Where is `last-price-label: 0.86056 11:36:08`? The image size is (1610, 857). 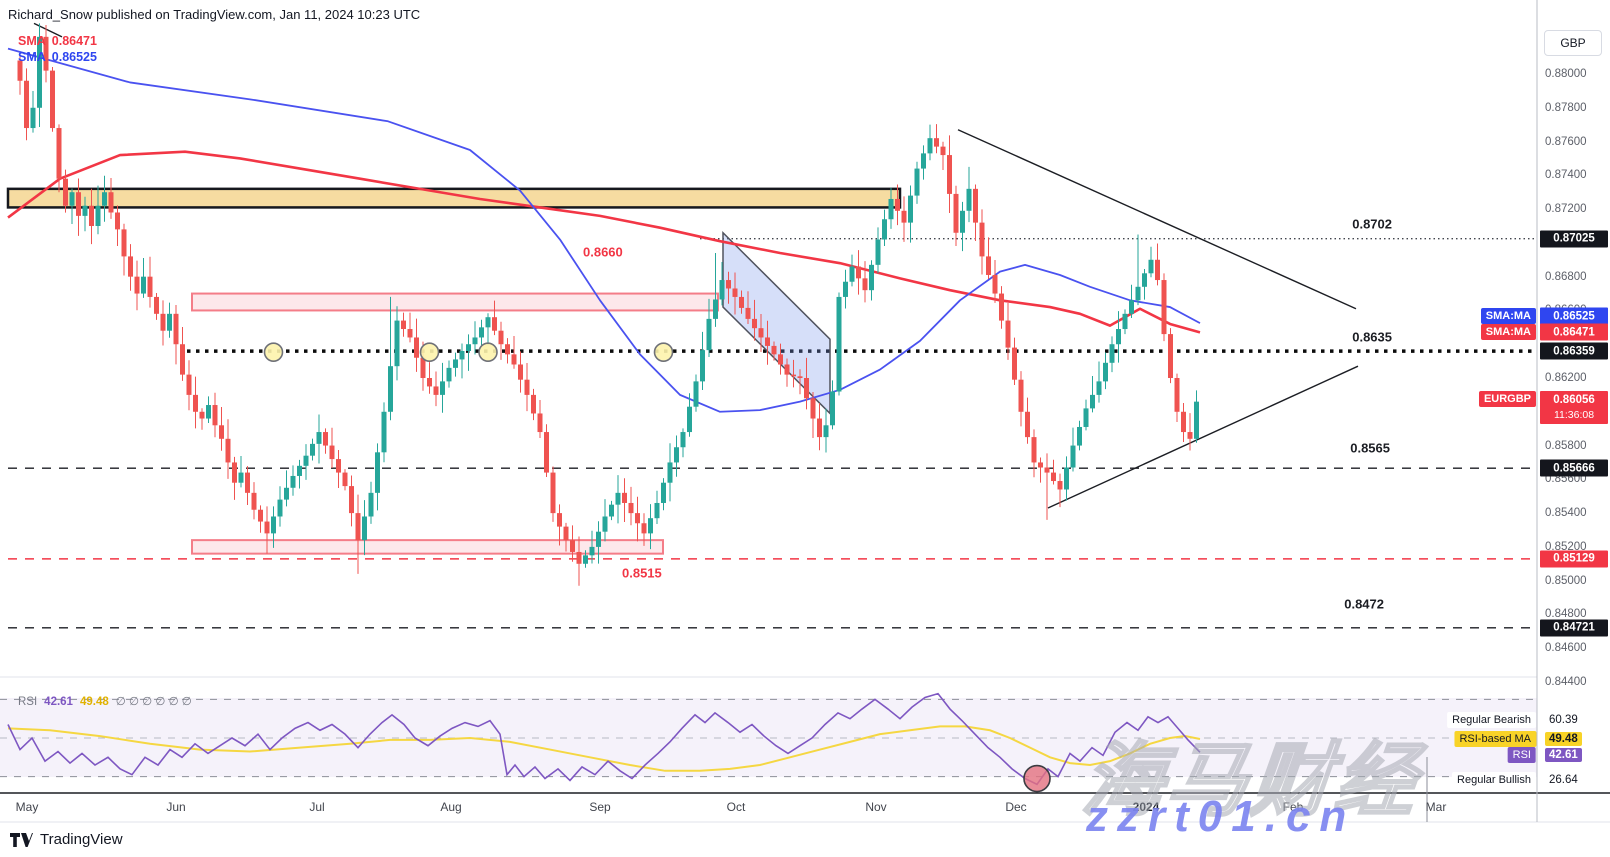
last-price-label: 0.86056 11:36:08 is located at coordinates (1574, 407).